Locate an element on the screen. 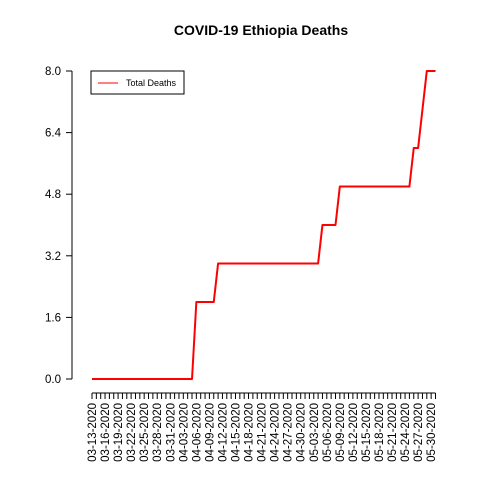  x-tick-label: 05-03-2020 is located at coordinates (315, 432).